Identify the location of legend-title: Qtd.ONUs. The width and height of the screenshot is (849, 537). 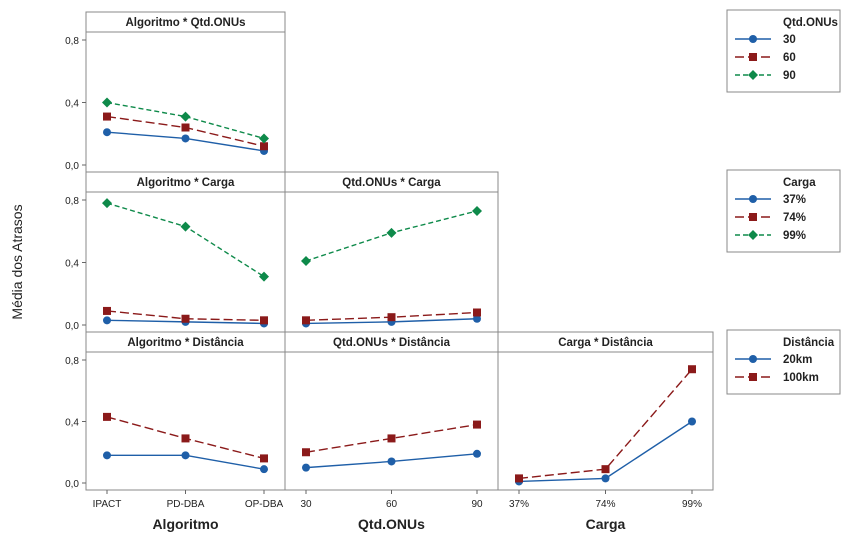
(810, 23).